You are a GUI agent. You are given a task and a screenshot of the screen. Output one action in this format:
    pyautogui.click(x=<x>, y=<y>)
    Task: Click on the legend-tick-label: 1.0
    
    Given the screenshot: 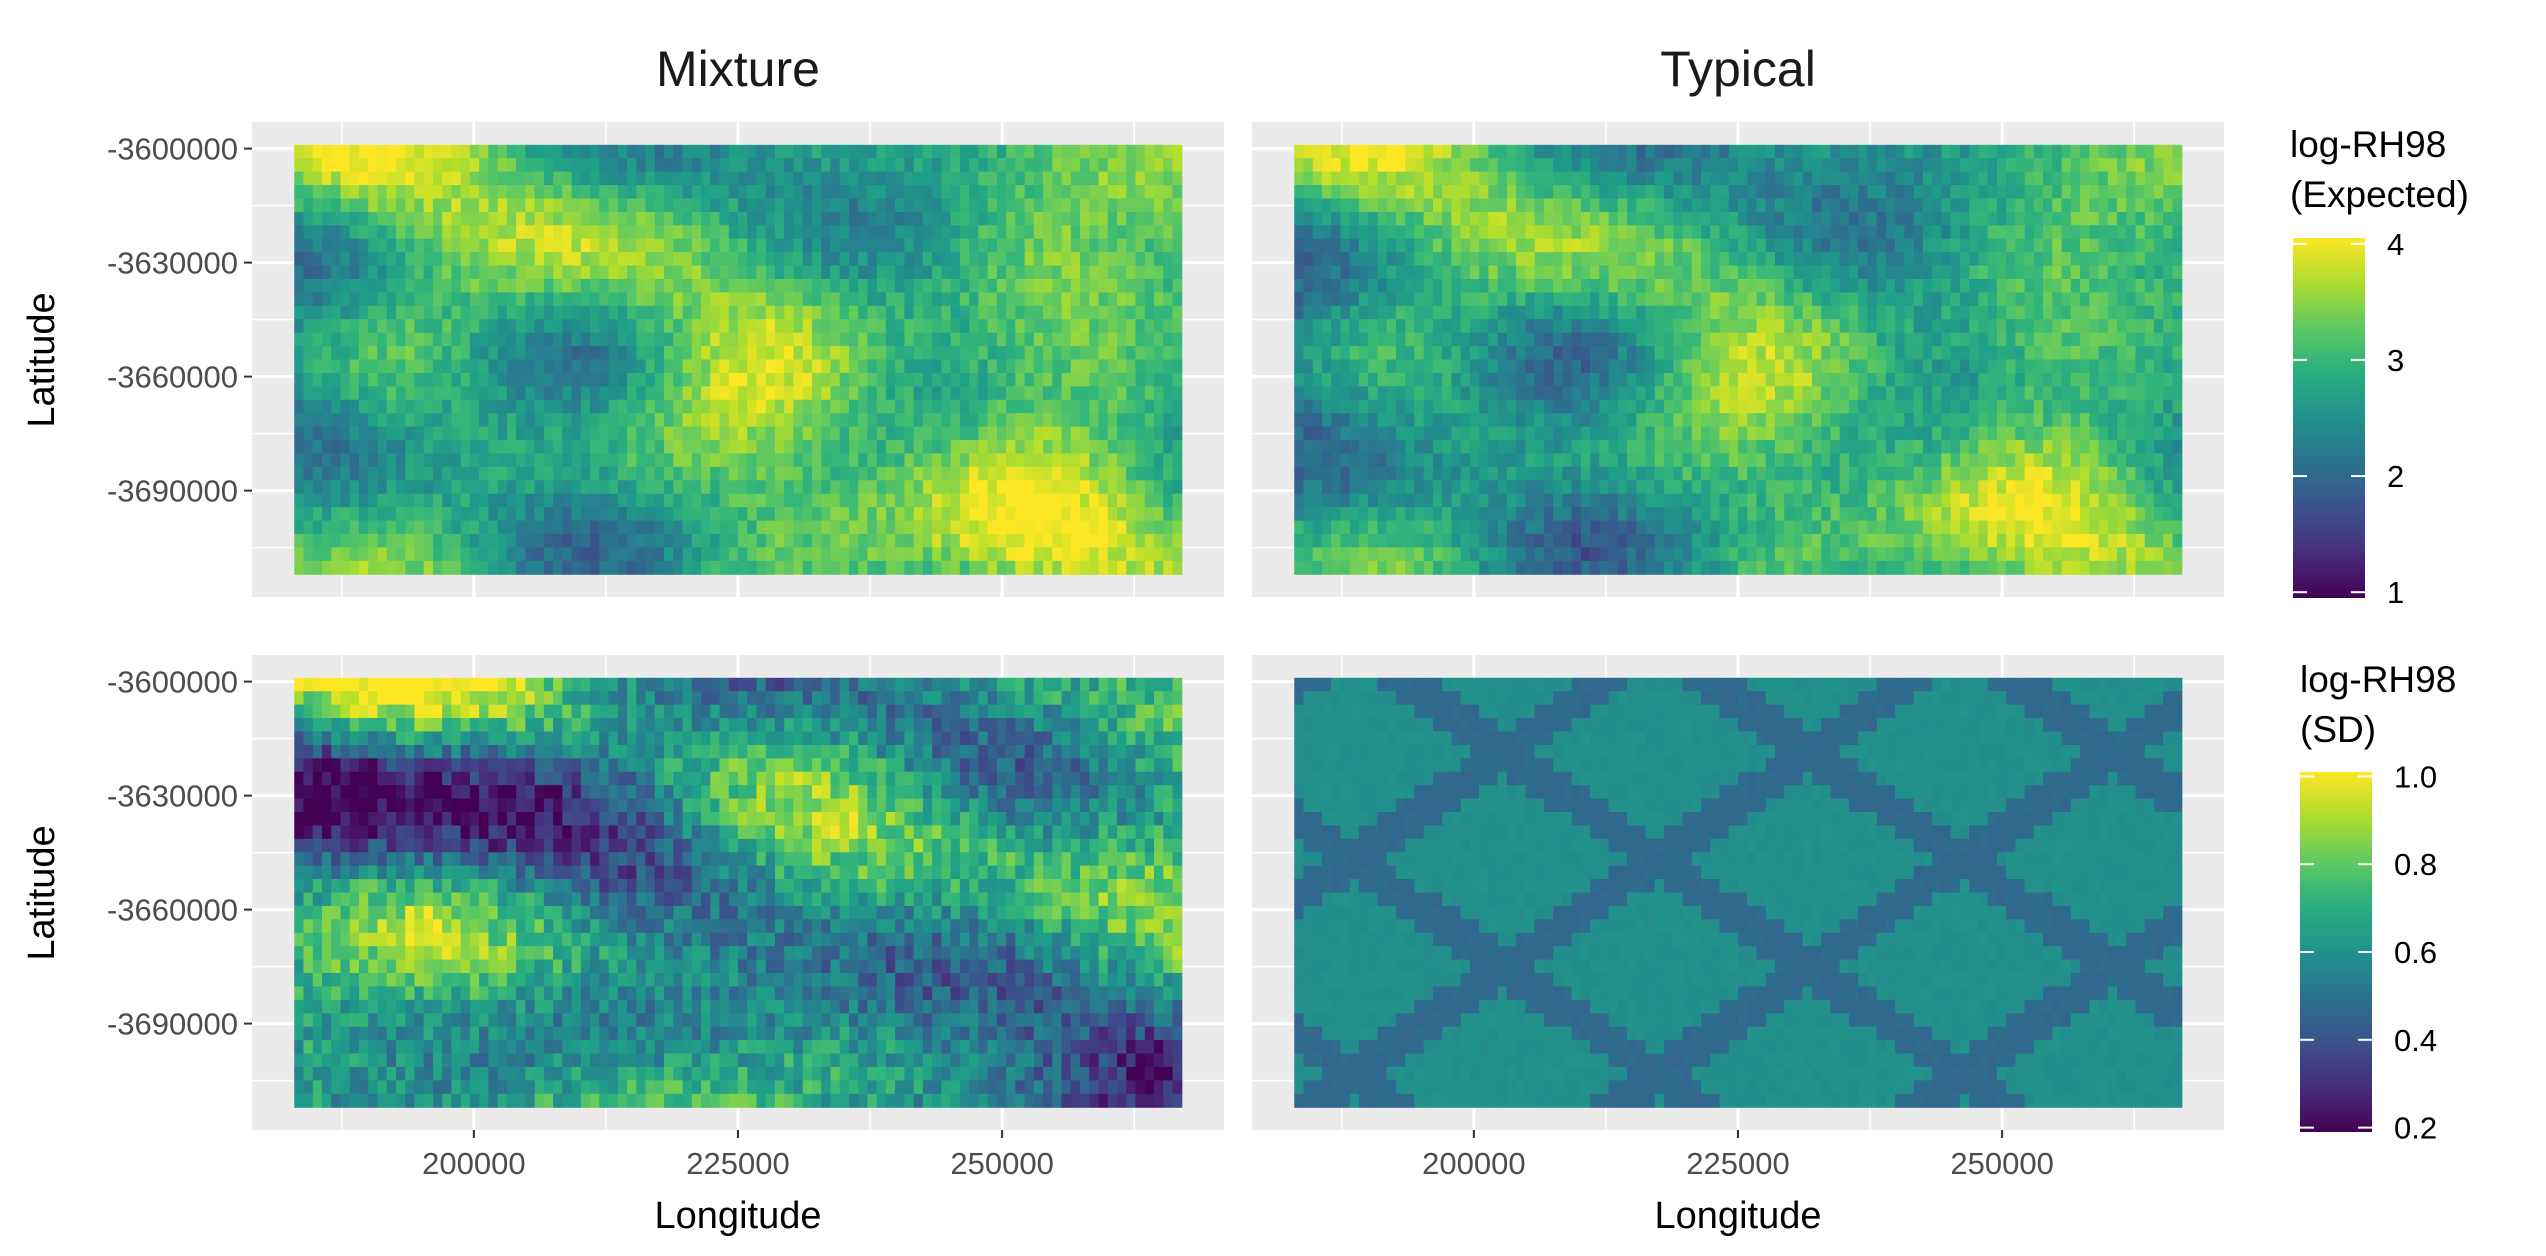 What is the action you would take?
    pyautogui.click(x=2415, y=776)
    